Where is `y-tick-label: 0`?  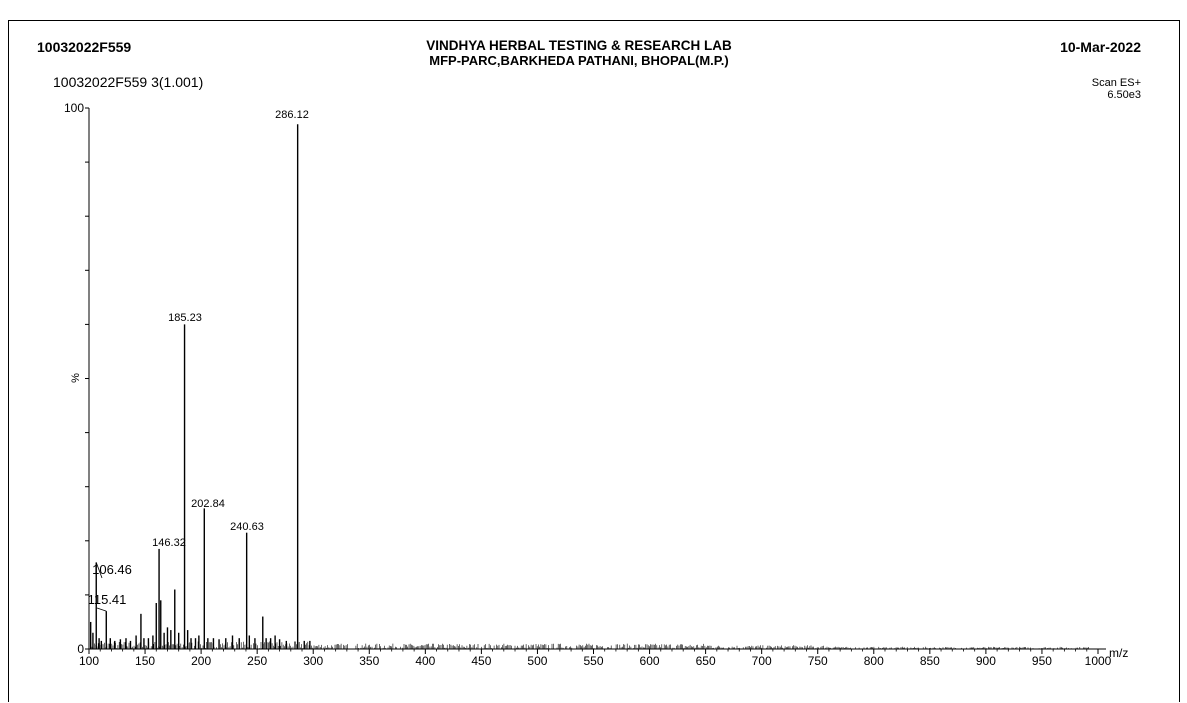
y-tick-label: 0 is located at coordinates (80, 649).